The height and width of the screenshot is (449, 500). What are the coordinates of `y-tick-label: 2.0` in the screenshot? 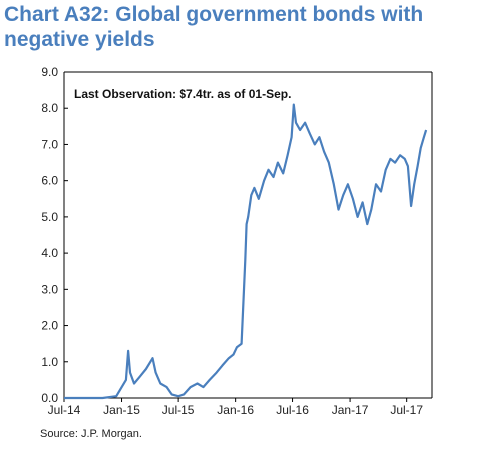 It's located at (49, 326).